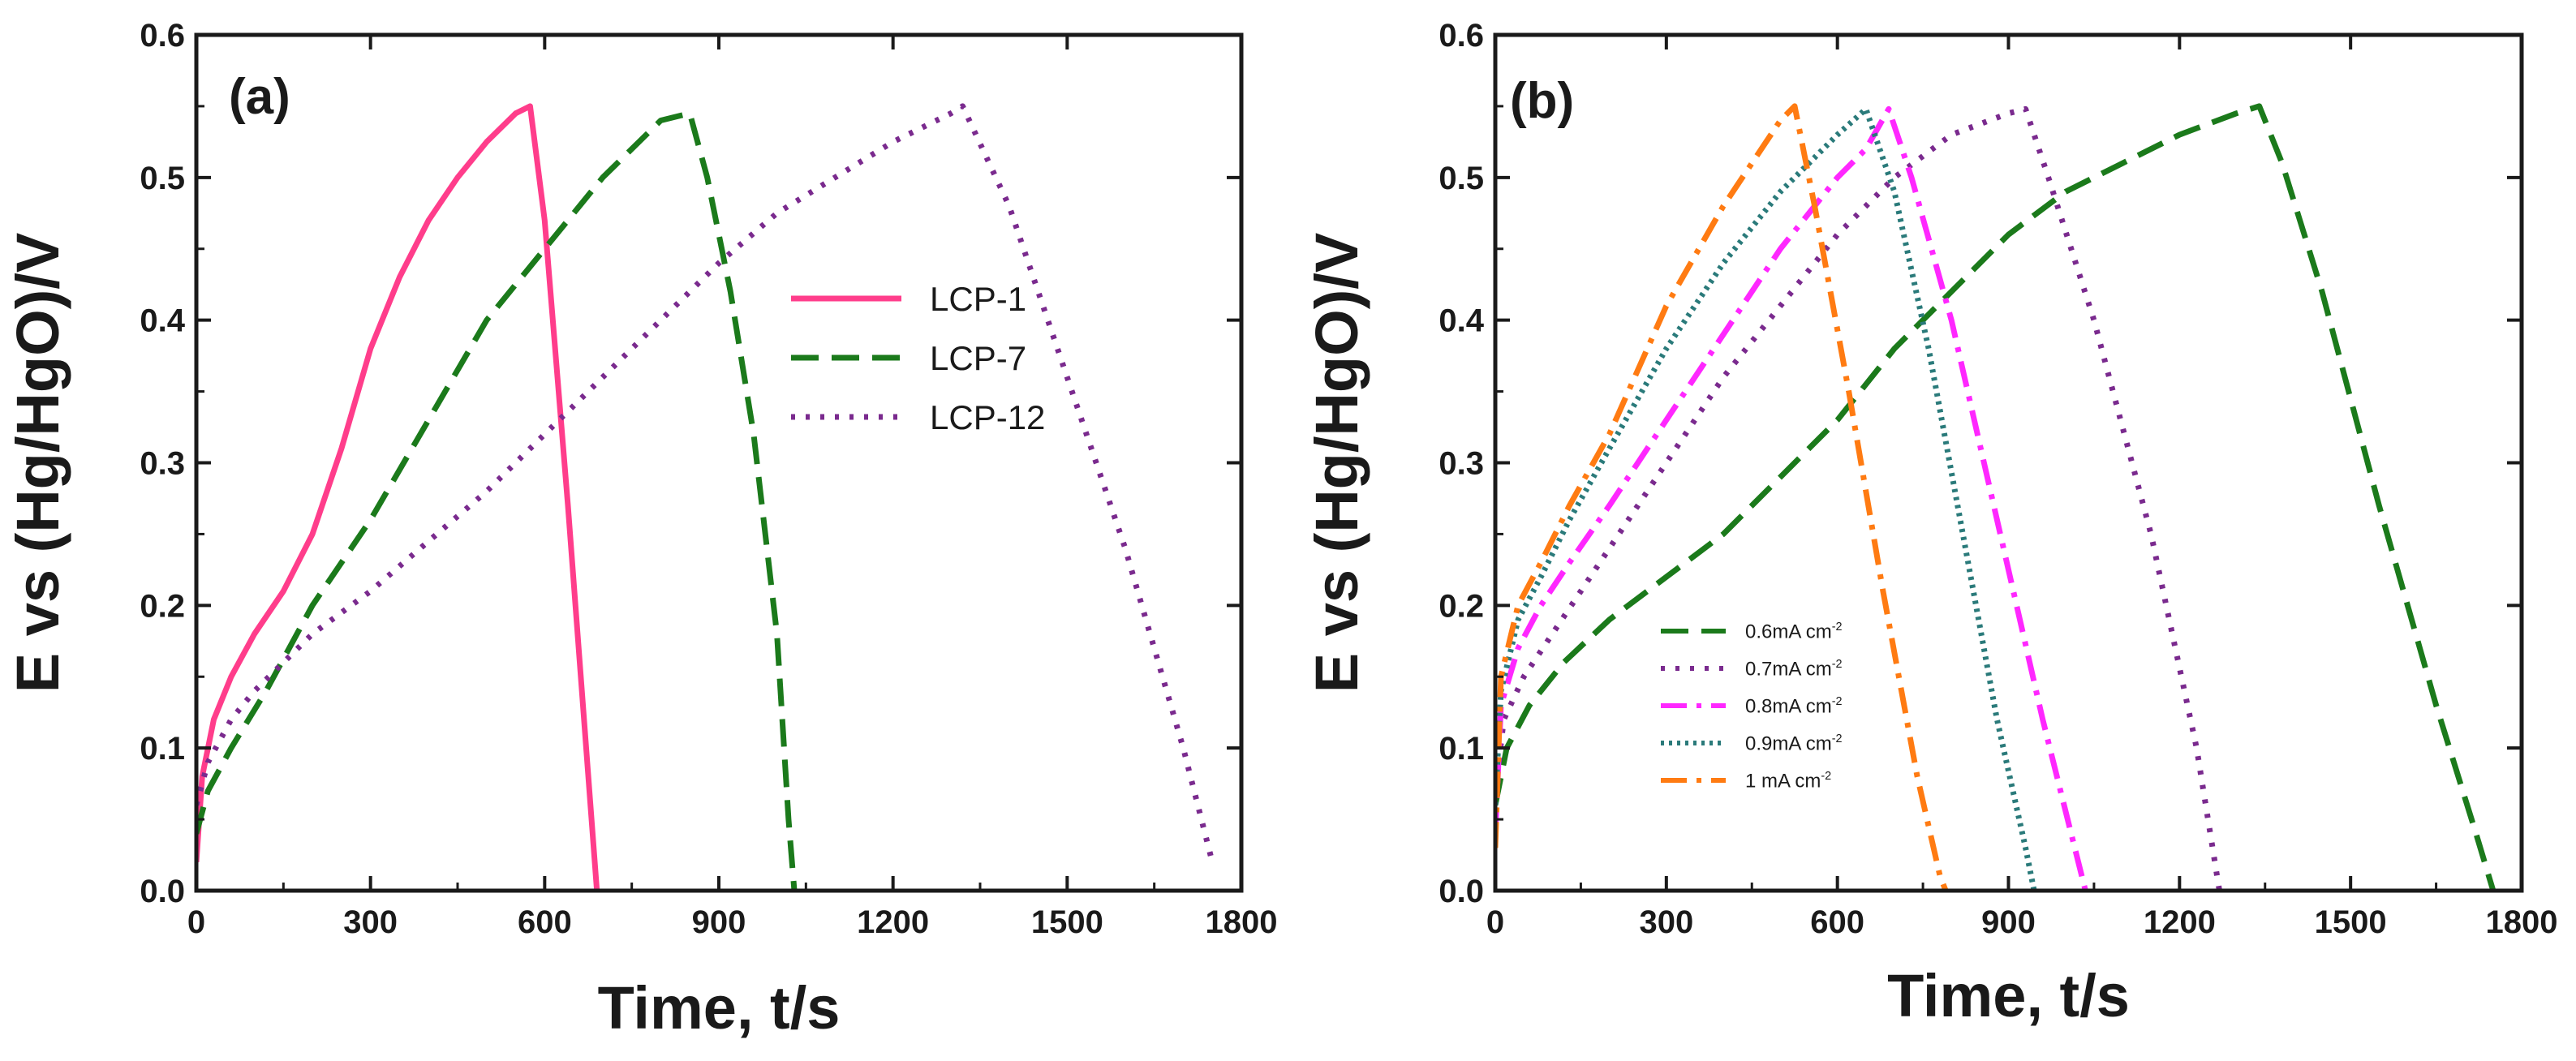 This screenshot has height=1061, width=2576. What do you see at coordinates (1789, 744) in the screenshot?
I see `legend-label-main: 0.9mA cm` at bounding box center [1789, 744].